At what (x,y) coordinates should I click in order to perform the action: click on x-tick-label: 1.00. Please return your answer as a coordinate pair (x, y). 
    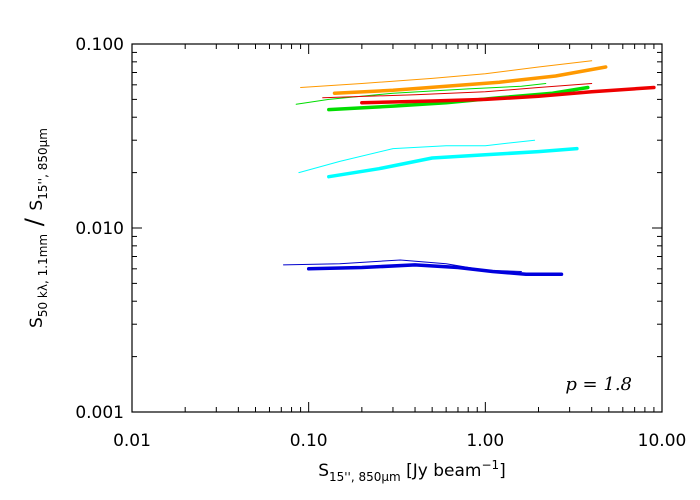
    Looking at the image, I should click on (485, 441).